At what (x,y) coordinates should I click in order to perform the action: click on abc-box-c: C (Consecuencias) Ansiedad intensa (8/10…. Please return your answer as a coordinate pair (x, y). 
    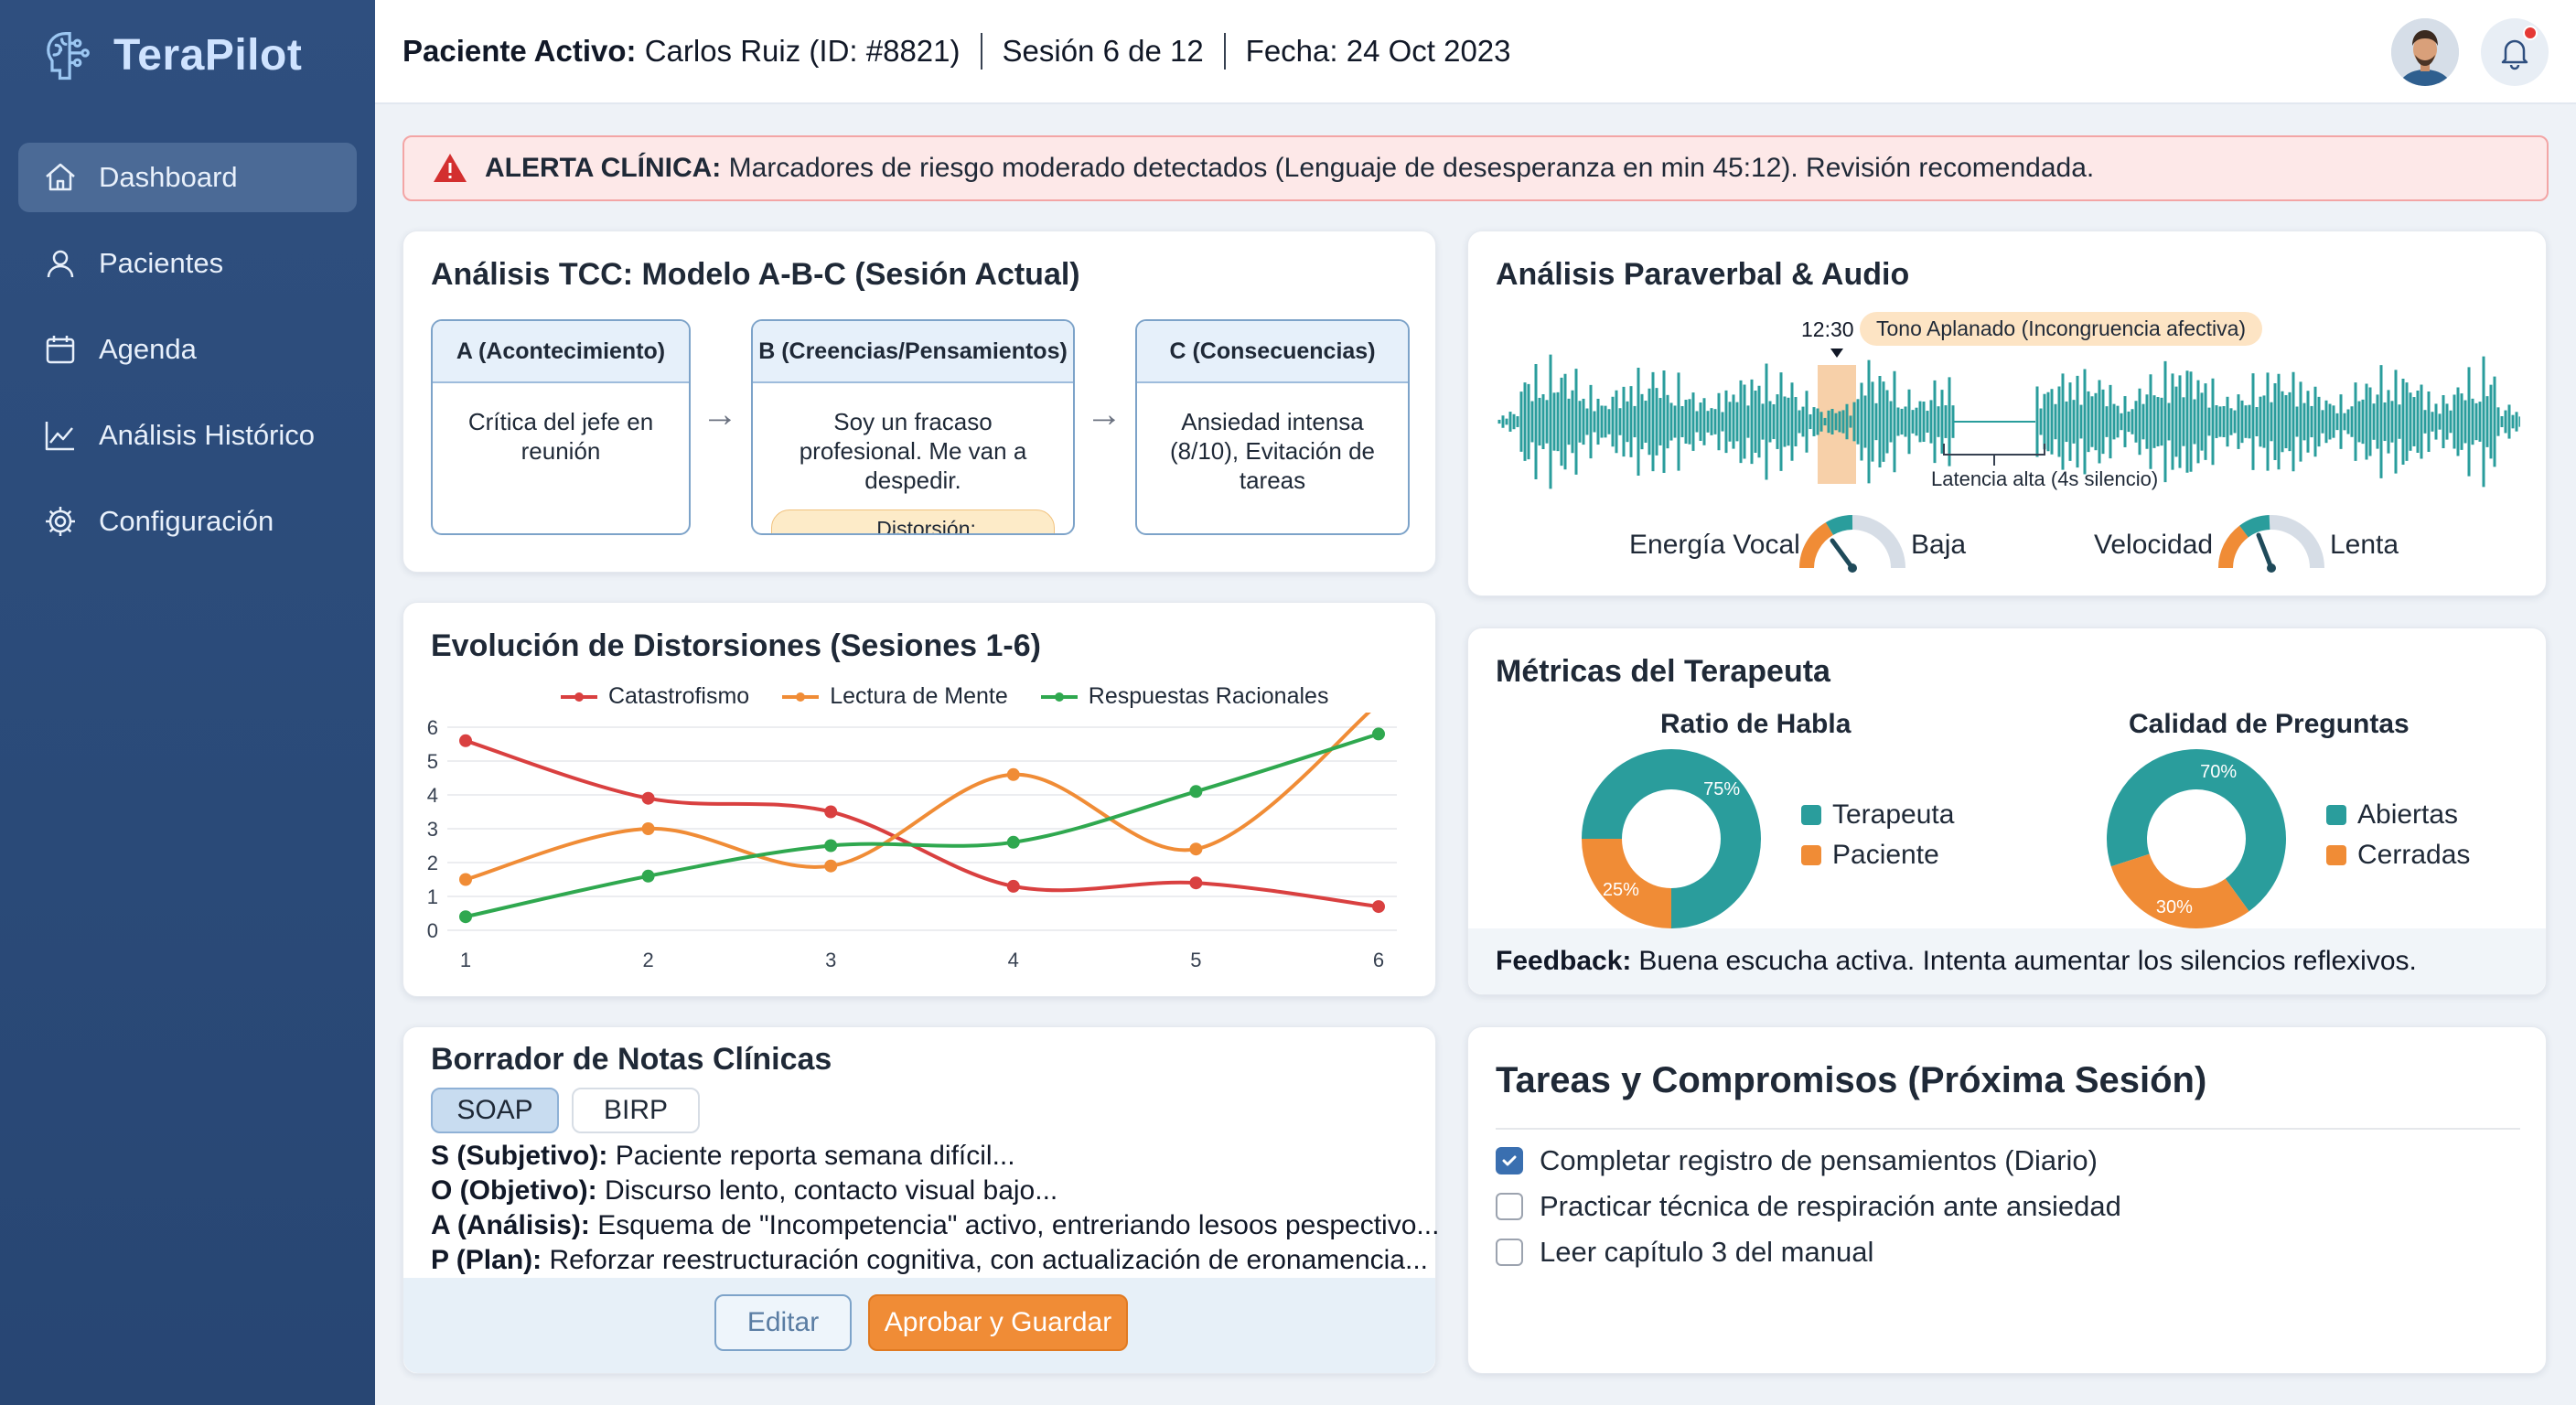
    Looking at the image, I should click on (1272, 427).